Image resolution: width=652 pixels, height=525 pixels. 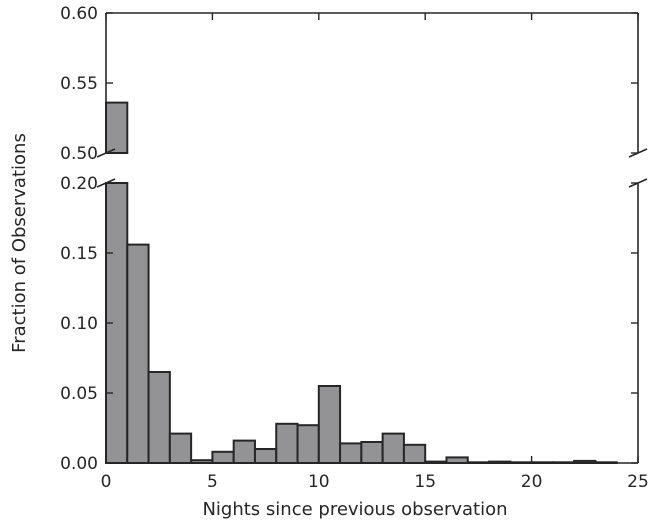 What do you see at coordinates (79, 324) in the screenshot?
I see `lower-y-tick-label-2: 0.10` at bounding box center [79, 324].